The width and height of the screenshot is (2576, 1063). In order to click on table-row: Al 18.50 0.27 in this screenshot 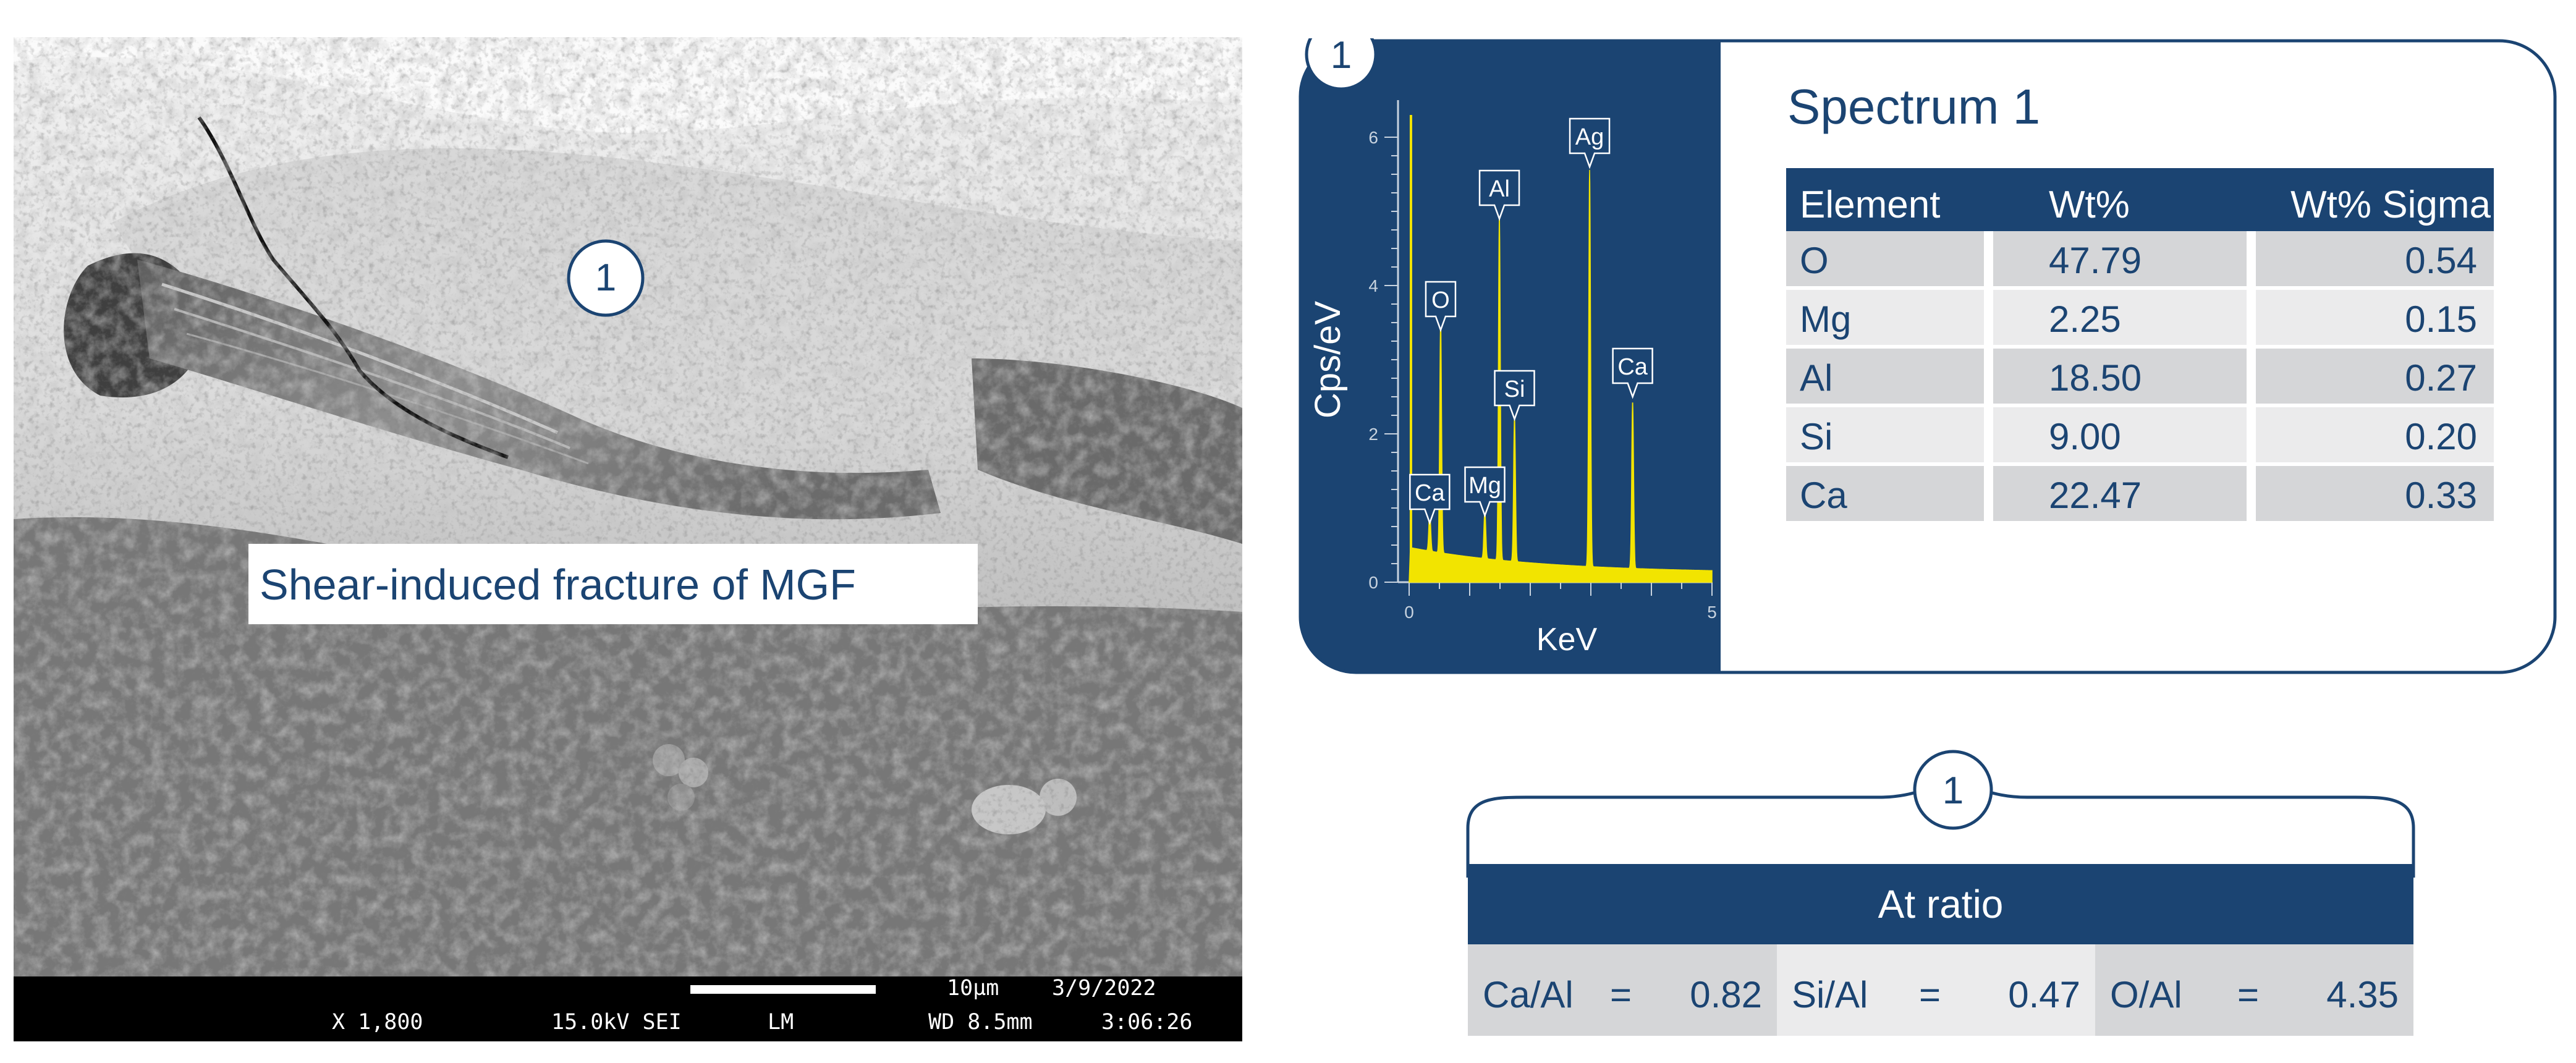, I will do `click(2140, 376)`.